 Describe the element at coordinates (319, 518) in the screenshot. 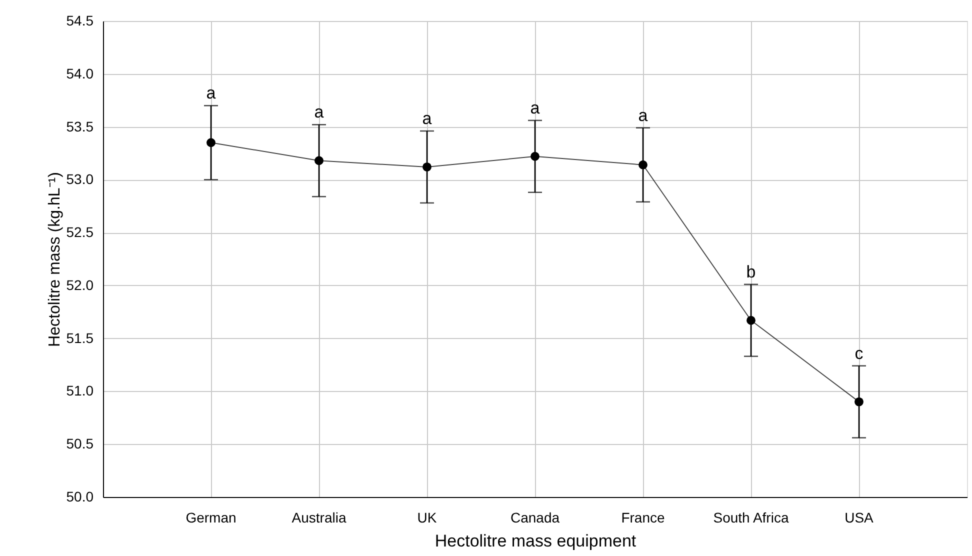

I see `x-tick-label: Australia` at that location.